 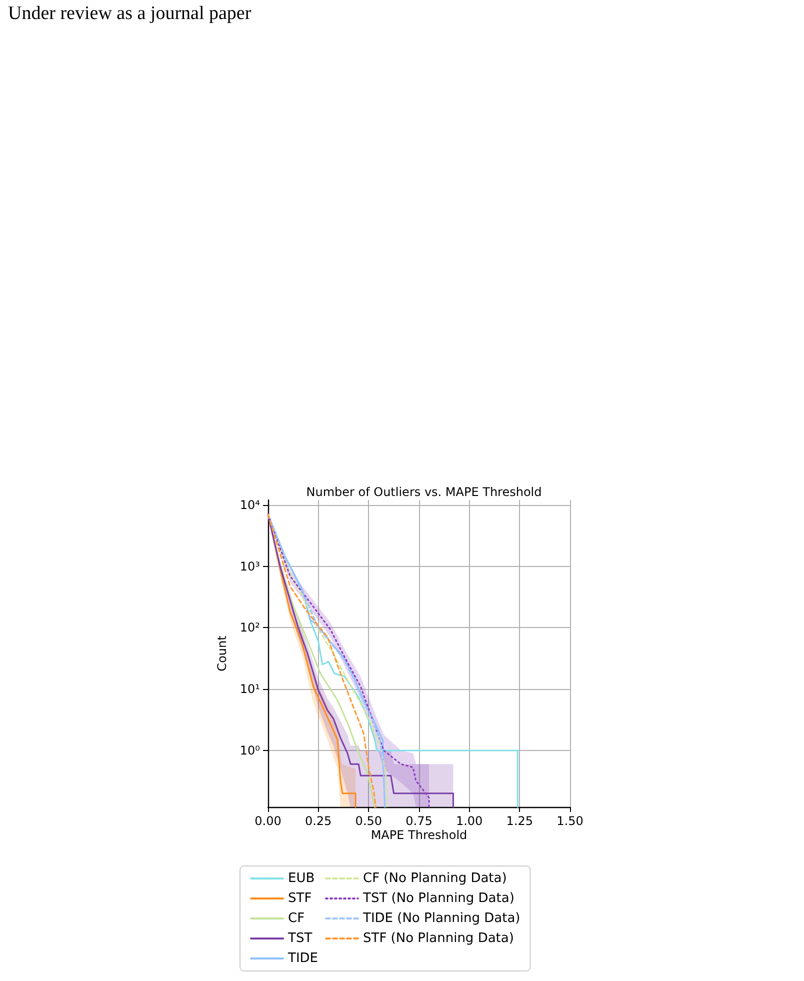 What do you see at coordinates (300, 898) in the screenshot?
I see `legend-label: STF` at bounding box center [300, 898].